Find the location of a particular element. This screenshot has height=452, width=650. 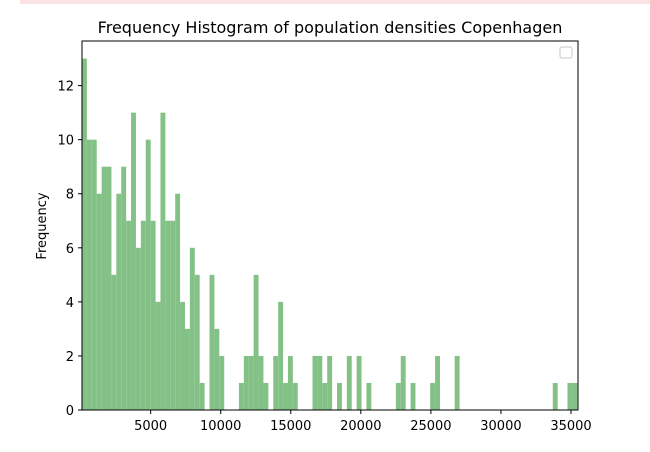

x-tick-label: 15000 is located at coordinates (290, 426).